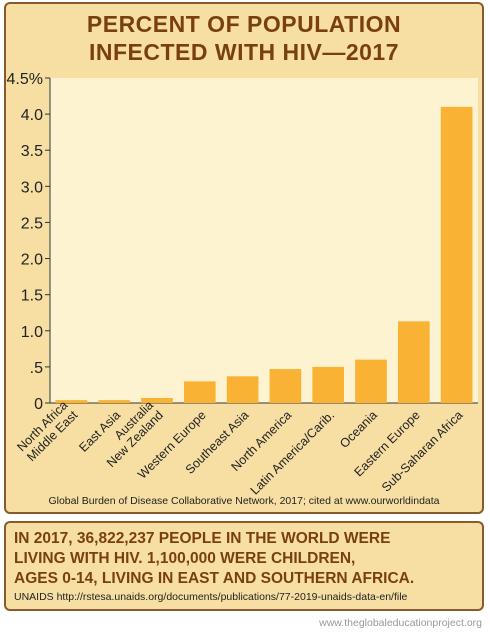  Describe the element at coordinates (32, 151) in the screenshot. I see `y-tick-label: 3.5` at that location.